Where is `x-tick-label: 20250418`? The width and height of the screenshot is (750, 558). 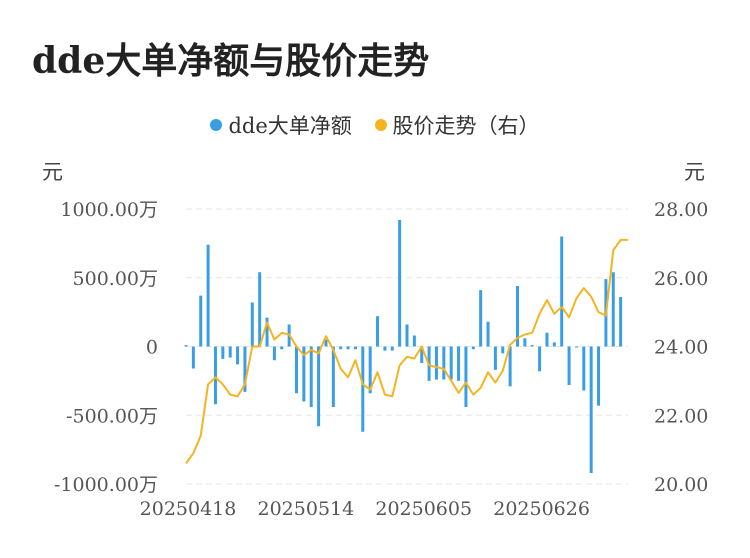
x-tick-label: 20250418 is located at coordinates (188, 509).